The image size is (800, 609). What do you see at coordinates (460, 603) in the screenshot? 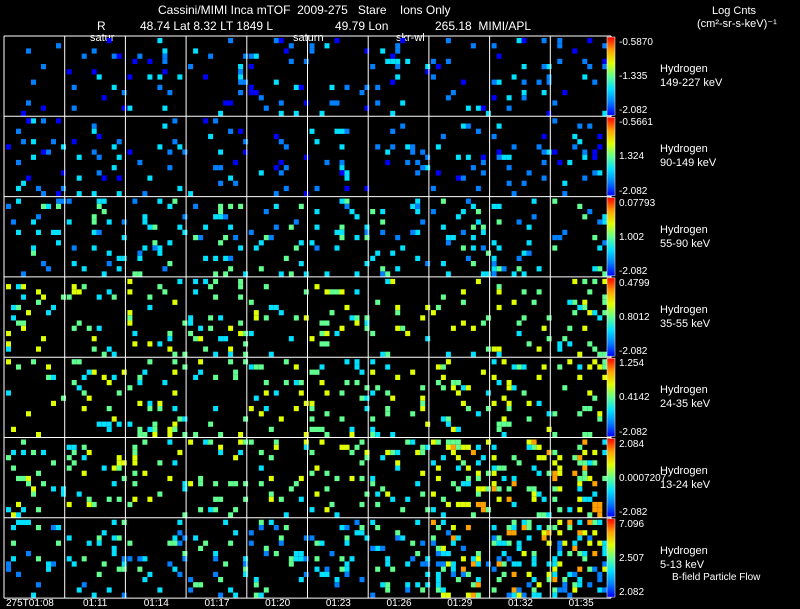
I see `time-tick-label: 01:29` at bounding box center [460, 603].